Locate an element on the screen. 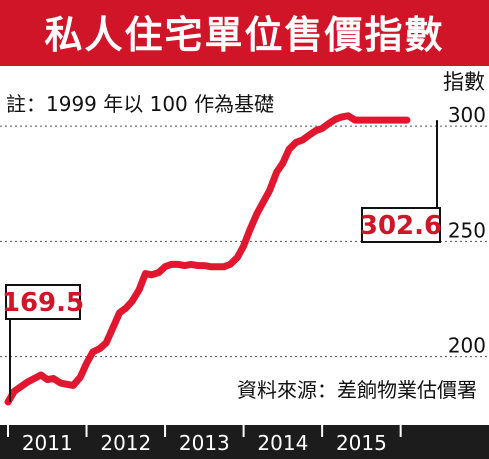 Image resolution: width=489 pixels, height=459 pixels. callout-label: 302.6 is located at coordinates (401, 226).